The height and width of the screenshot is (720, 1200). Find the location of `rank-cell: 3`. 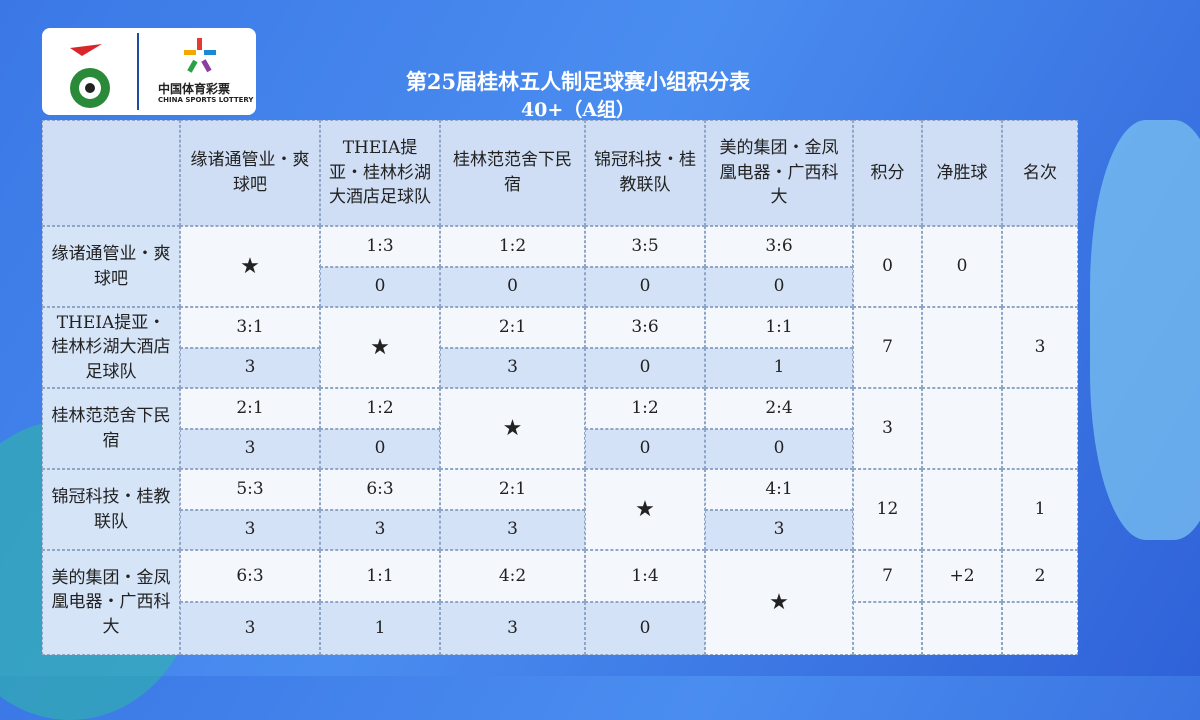

rank-cell: 3 is located at coordinates (1040, 347).